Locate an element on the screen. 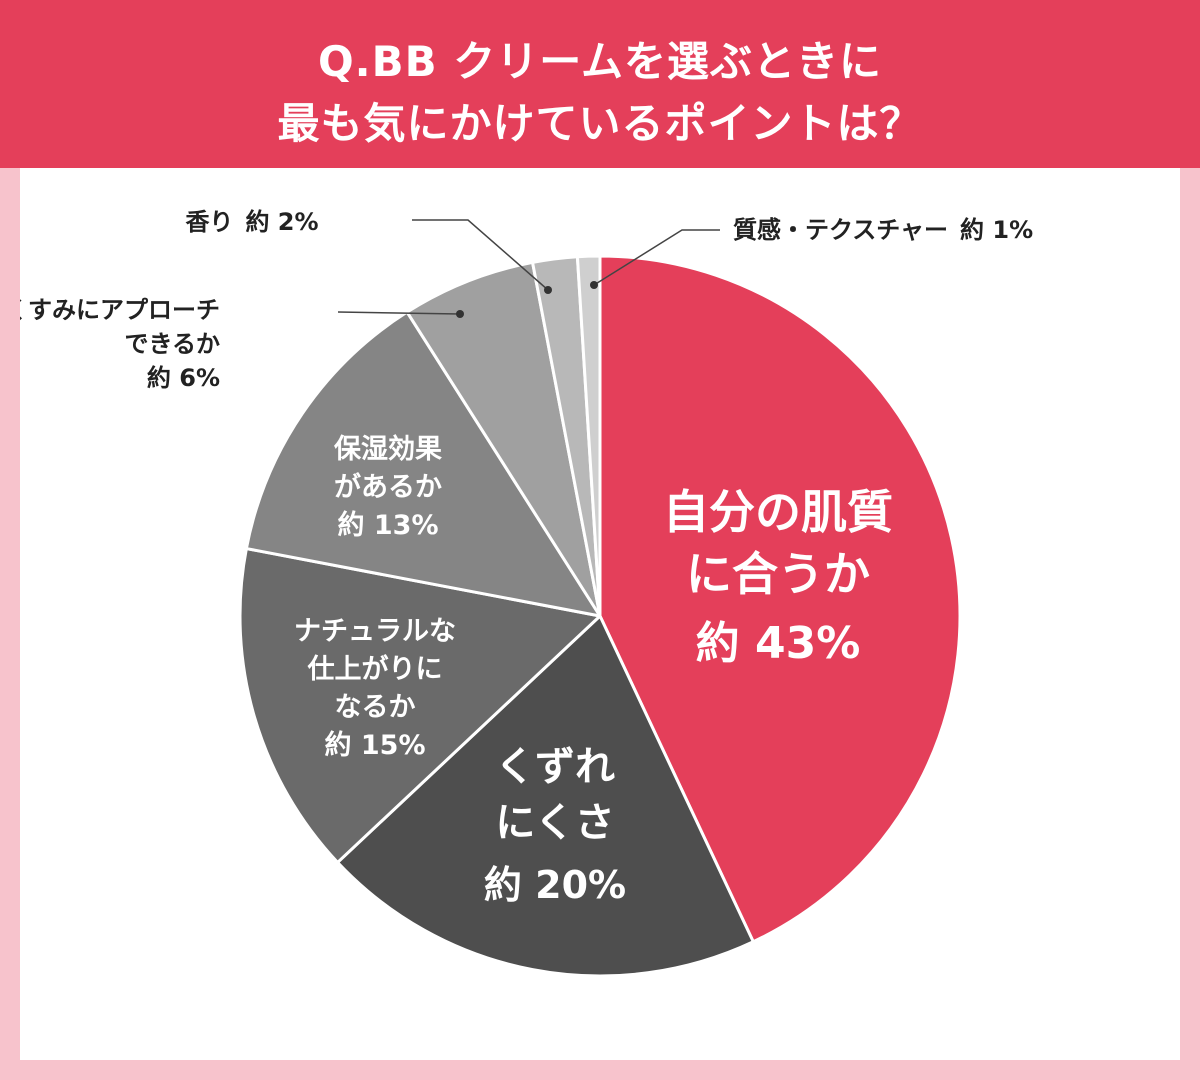 The image size is (1200, 1080). slice-label-line: 自分の肌質 is located at coordinates (778, 512).